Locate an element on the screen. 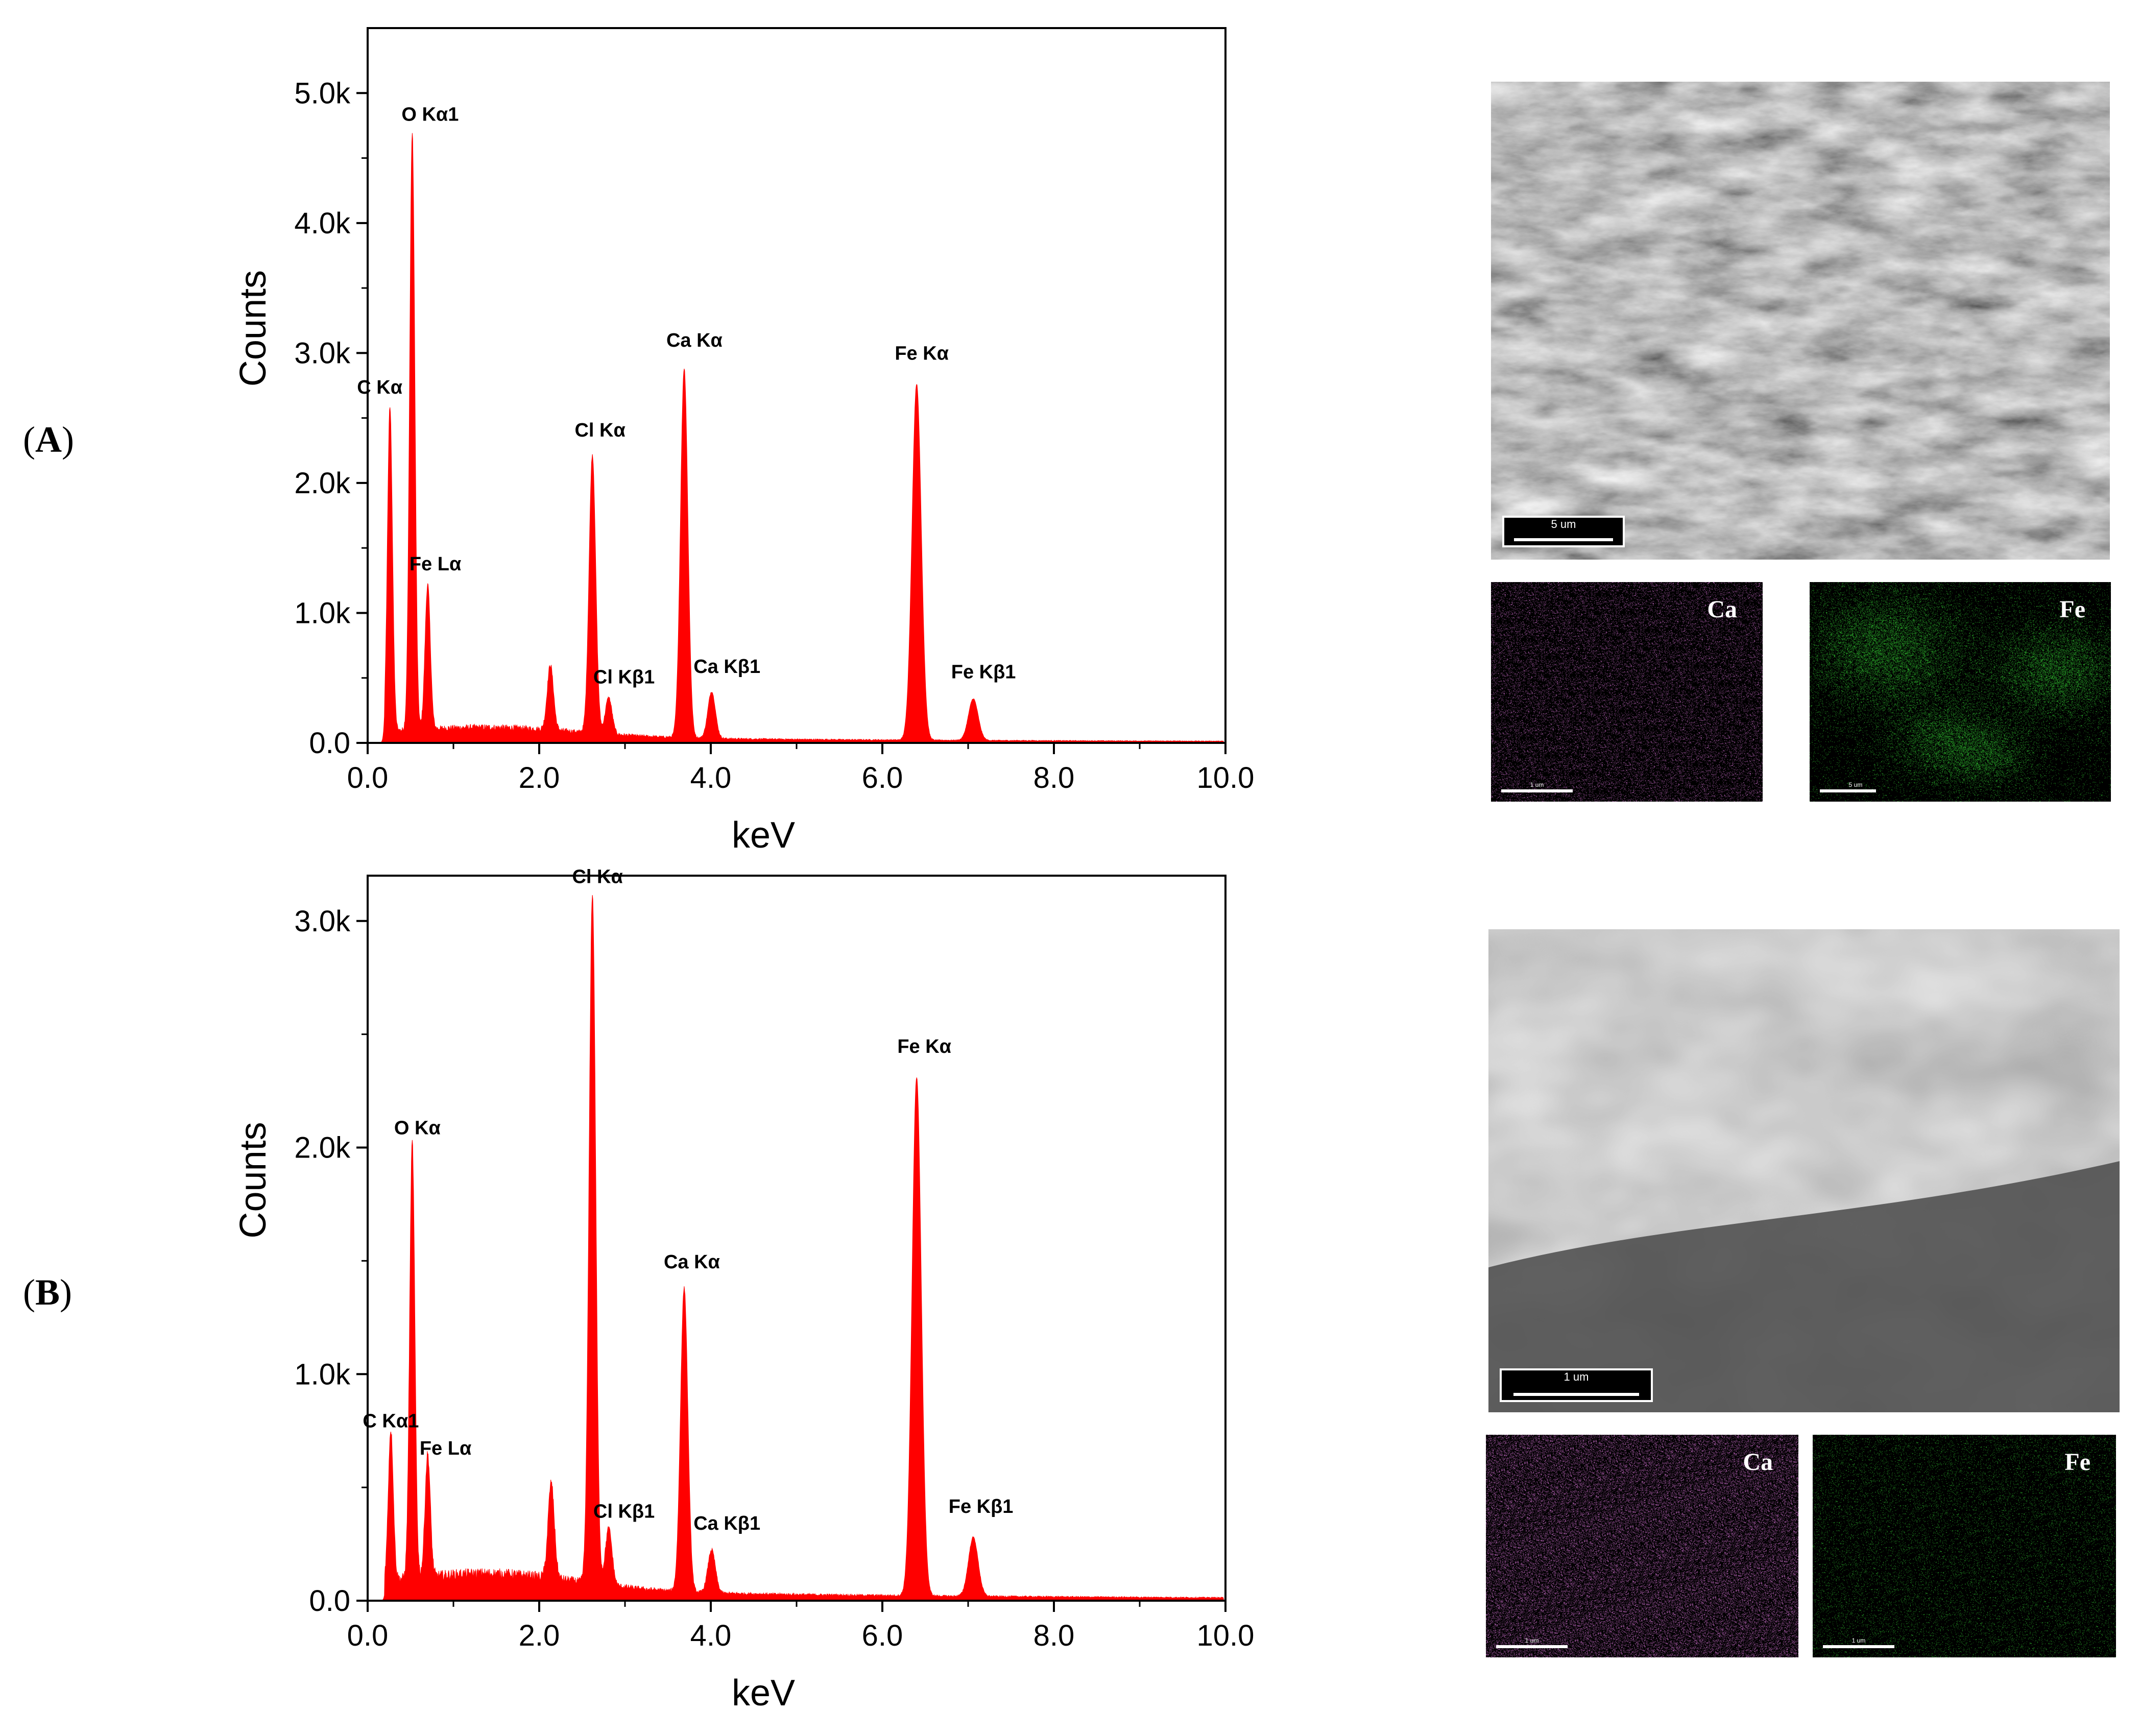 The image size is (2140, 1736). sem-surface is located at coordinates (1801, 321).